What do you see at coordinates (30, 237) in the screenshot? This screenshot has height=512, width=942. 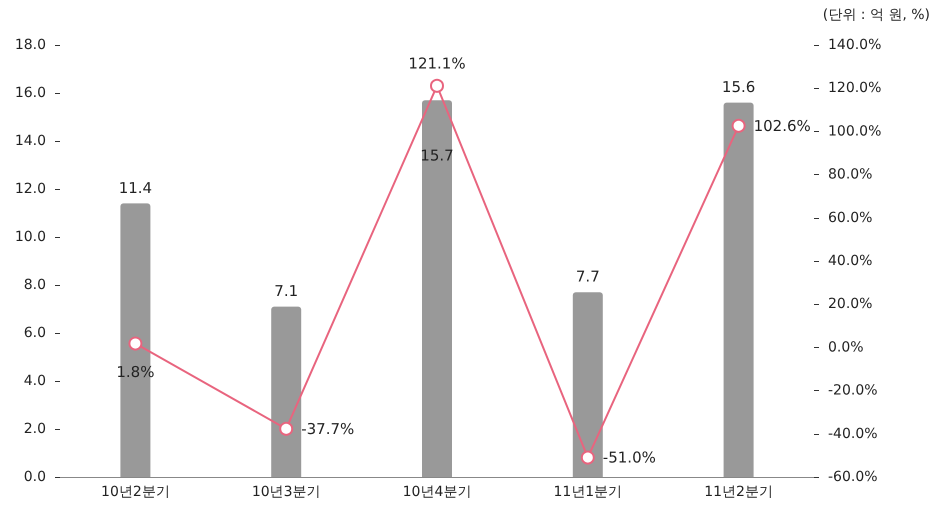 I see `y-tick-label: 10.0` at bounding box center [30, 237].